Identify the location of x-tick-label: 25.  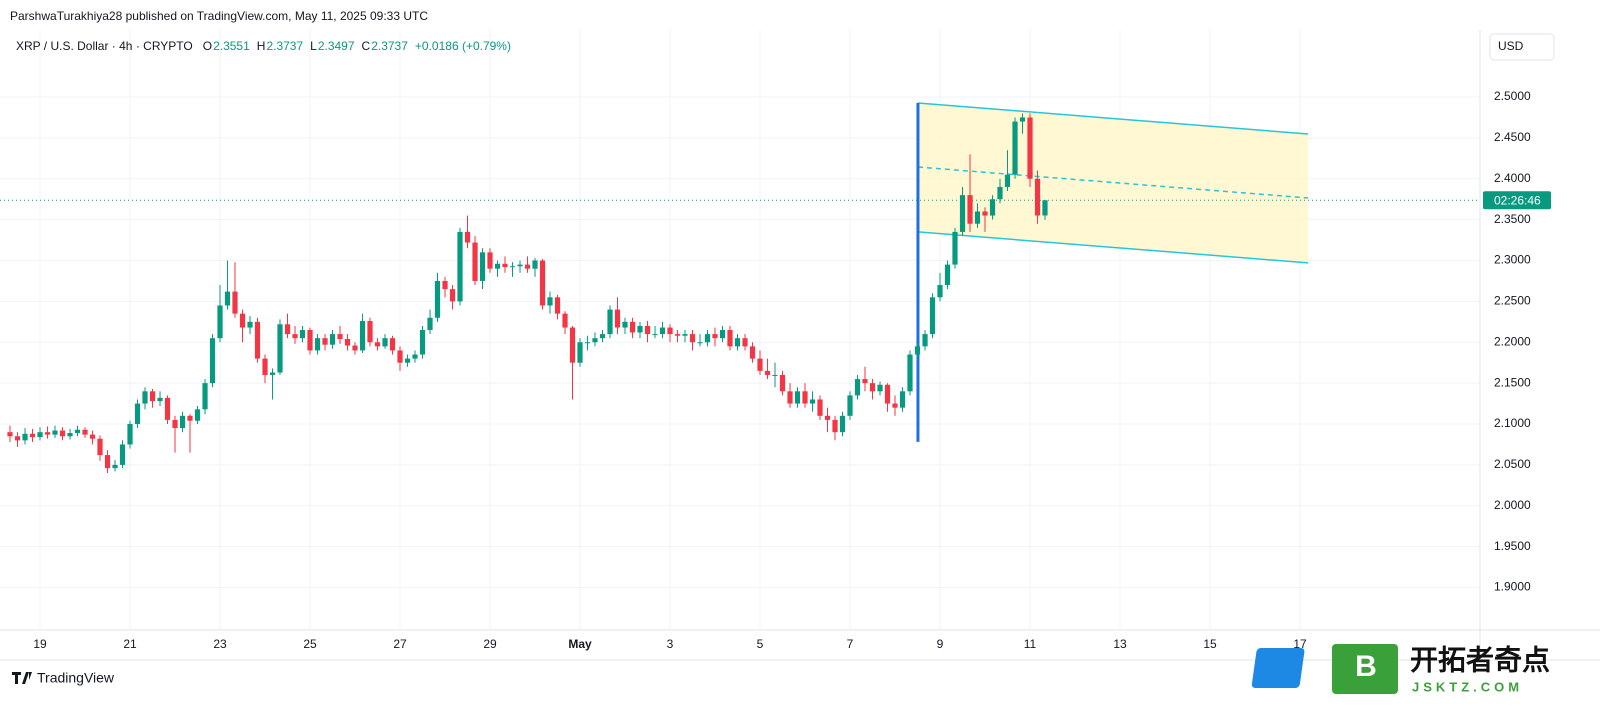
(310, 644).